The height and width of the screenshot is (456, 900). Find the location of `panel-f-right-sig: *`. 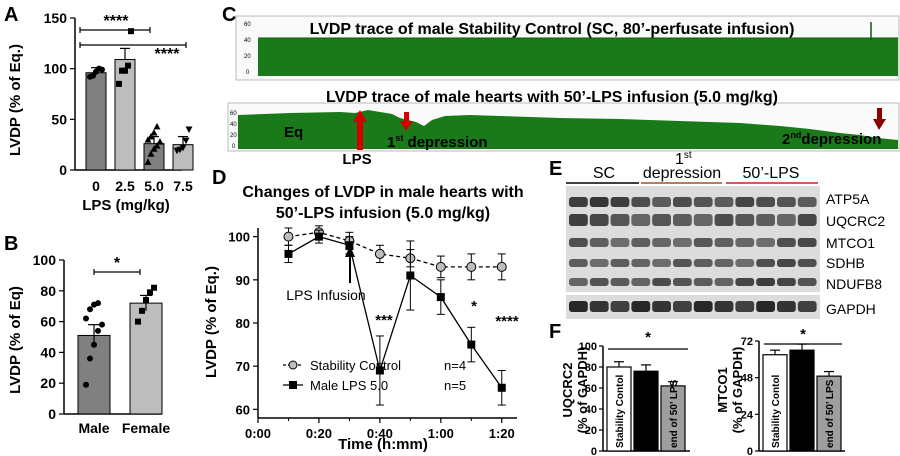

panel-f-right-sig: * is located at coordinates (803, 334).